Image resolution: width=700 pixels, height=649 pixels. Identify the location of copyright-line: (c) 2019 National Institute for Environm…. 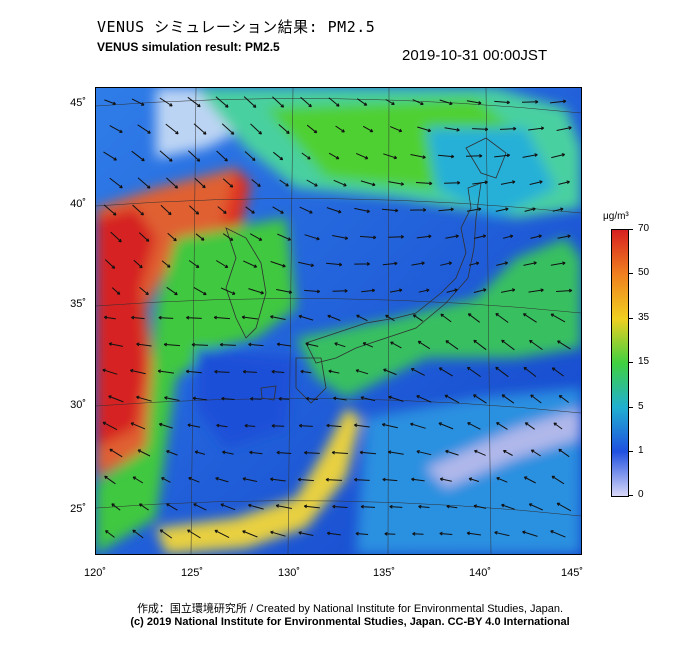
(350, 622).